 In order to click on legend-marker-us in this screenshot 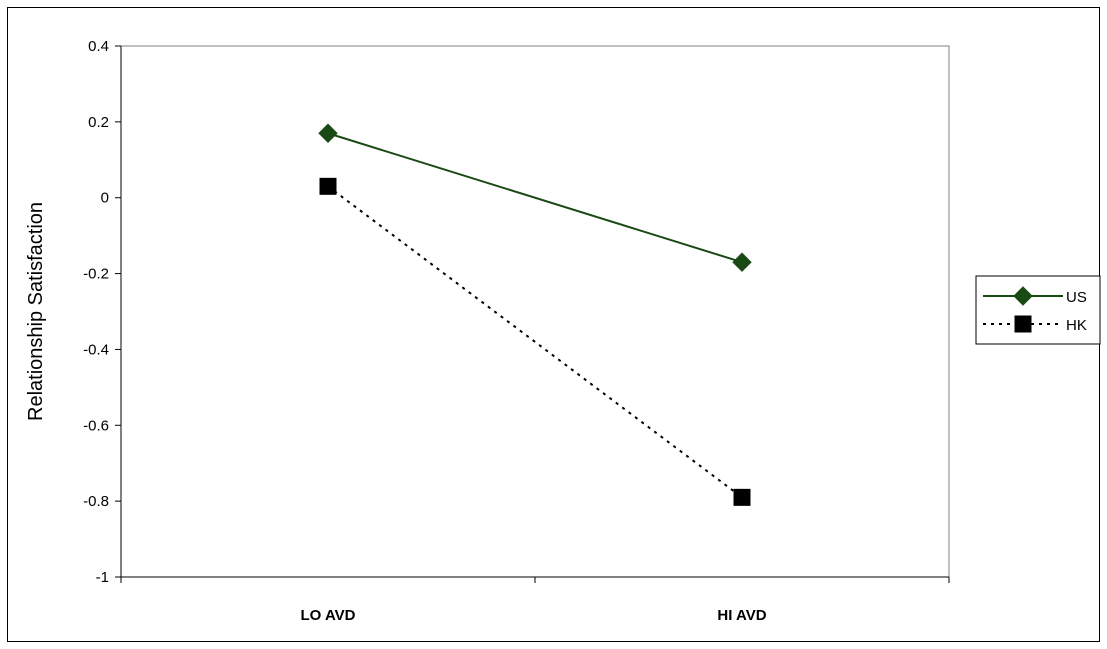, I will do `click(1023, 296)`.